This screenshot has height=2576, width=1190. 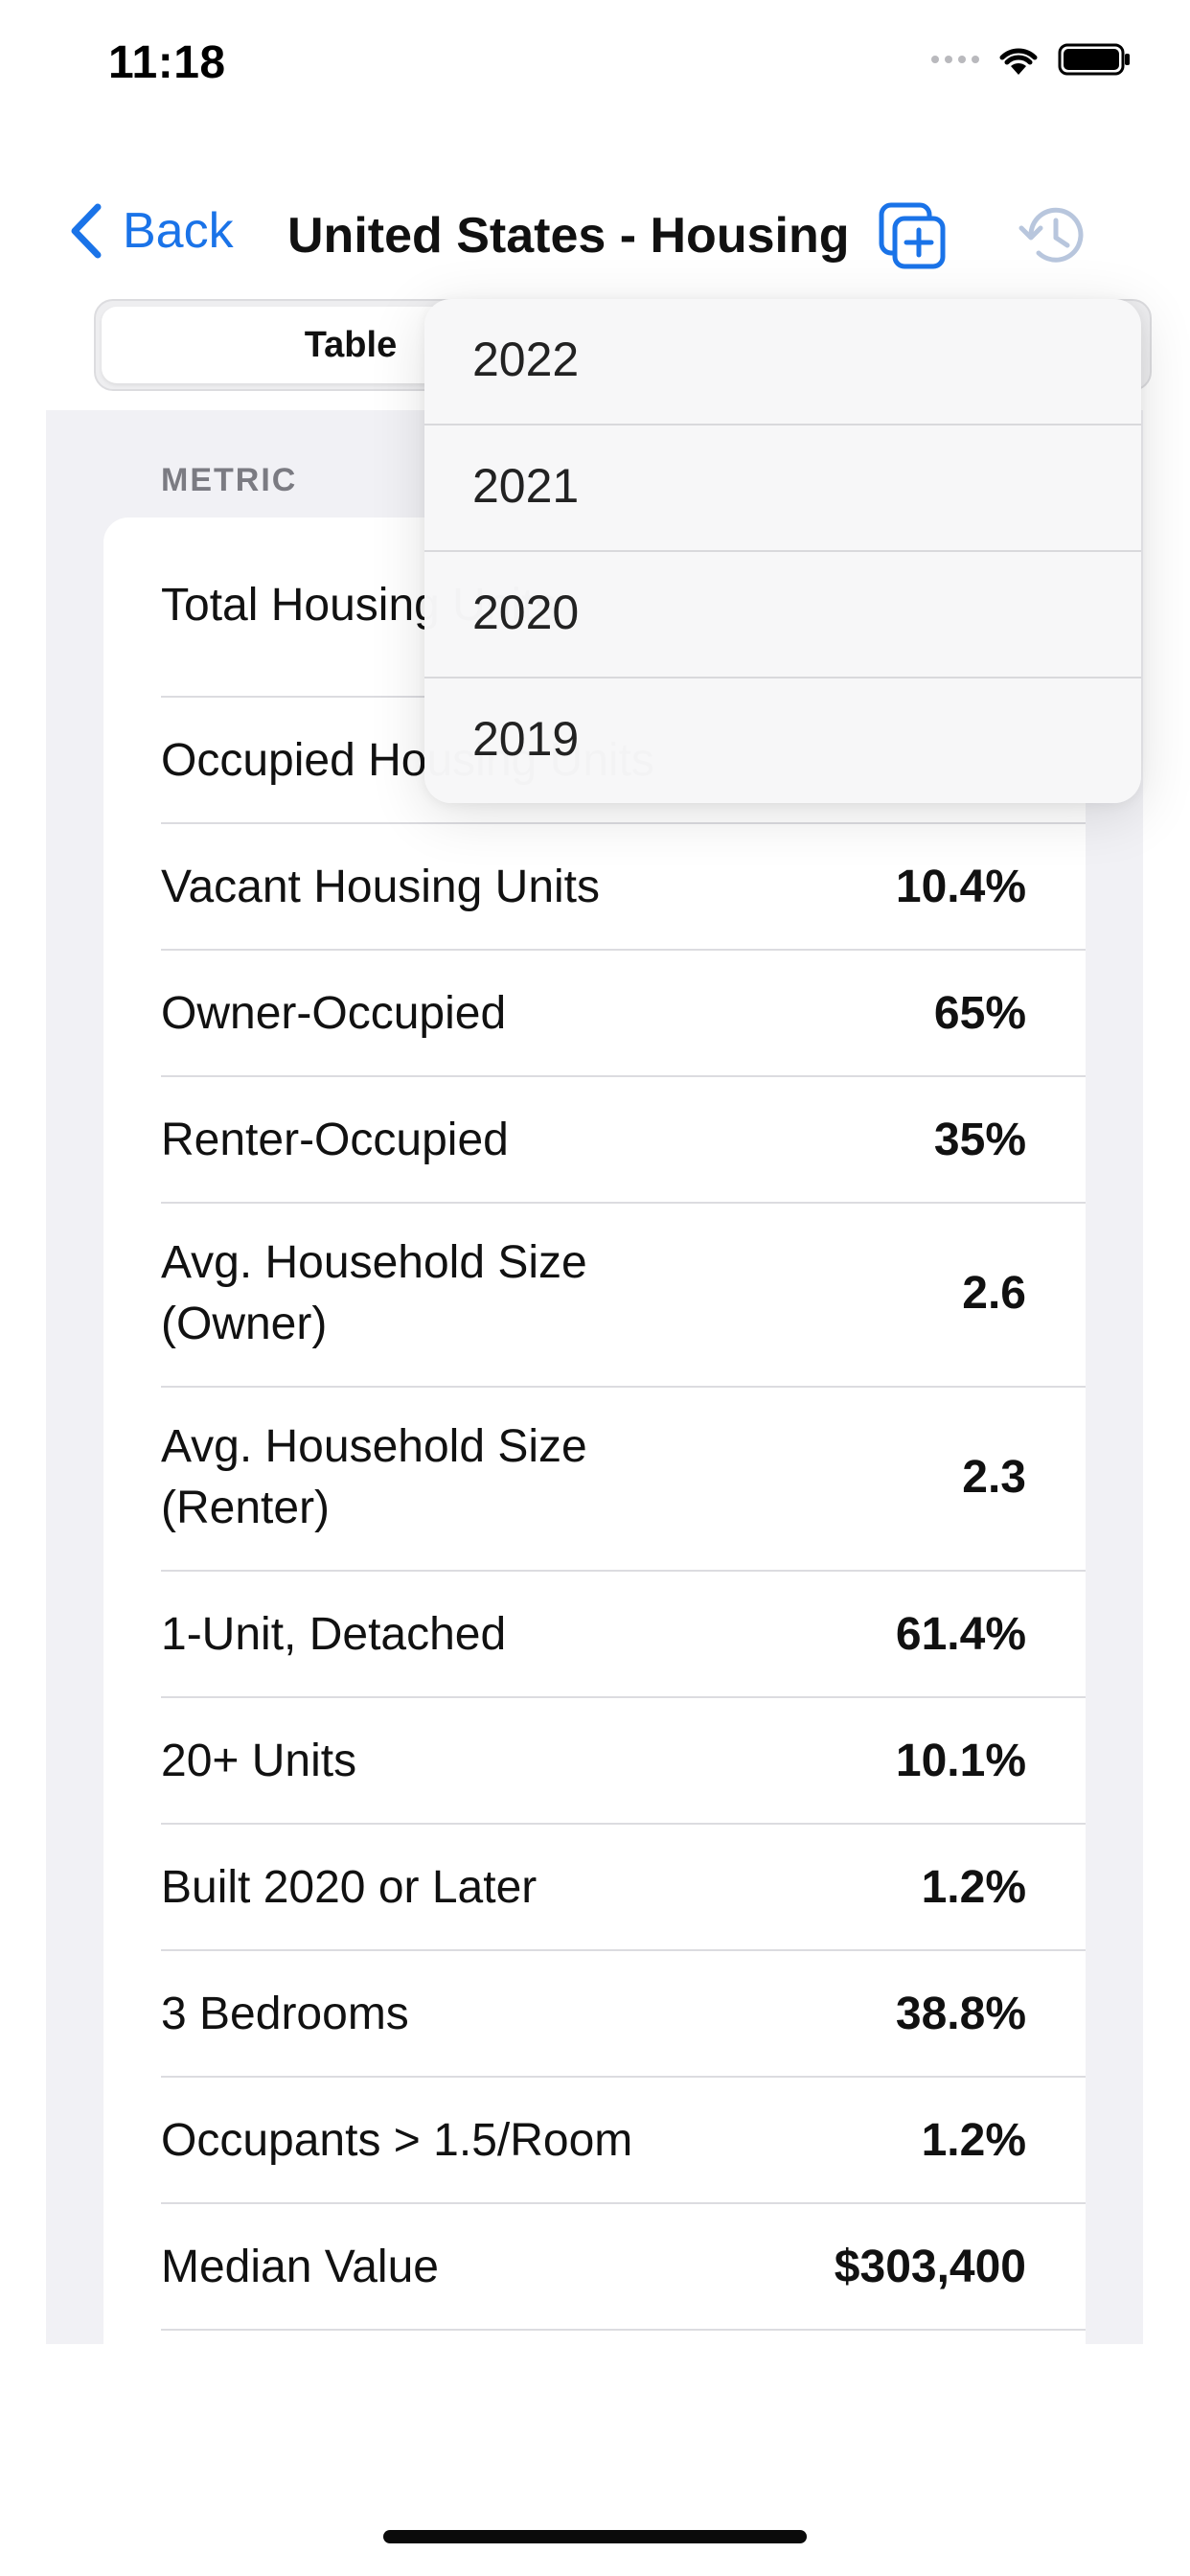 I want to click on history-button, so click(x=1054, y=238).